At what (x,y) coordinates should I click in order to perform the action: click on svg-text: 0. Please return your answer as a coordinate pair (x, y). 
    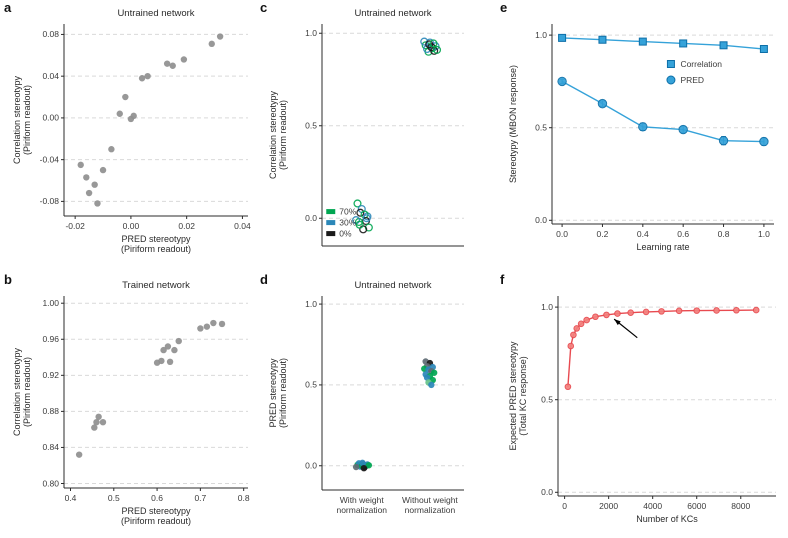
    Looking at the image, I should click on (564, 506).